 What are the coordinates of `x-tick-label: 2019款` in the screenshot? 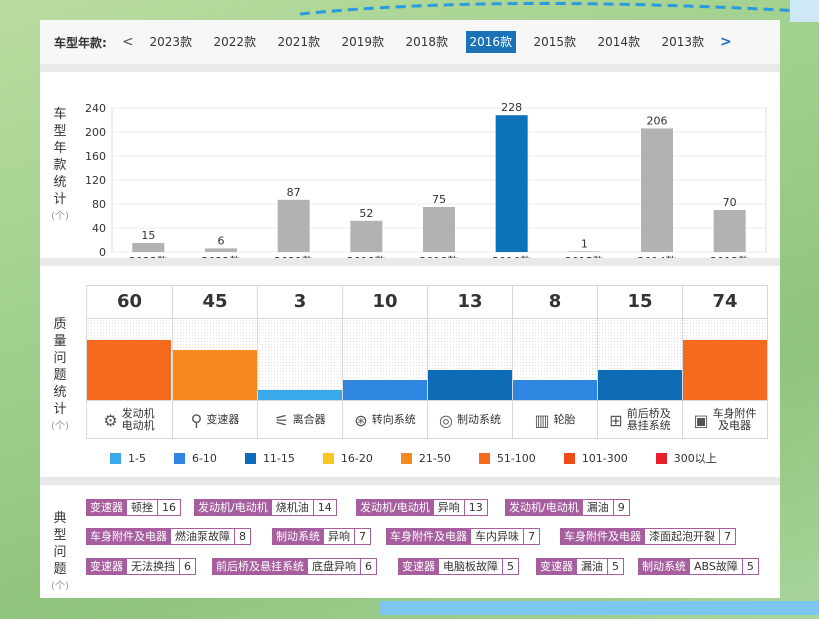 It's located at (366, 256).